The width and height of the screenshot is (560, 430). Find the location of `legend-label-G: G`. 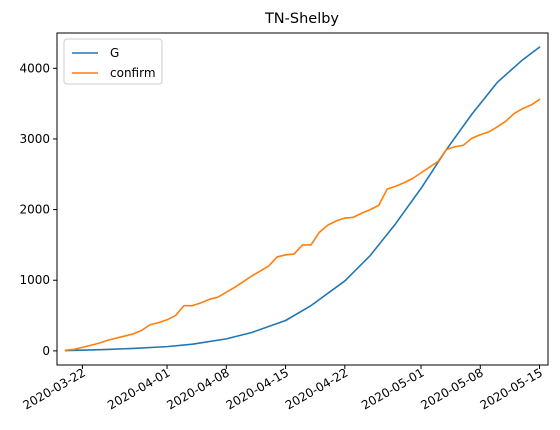

legend-label-G: G is located at coordinates (114, 53).